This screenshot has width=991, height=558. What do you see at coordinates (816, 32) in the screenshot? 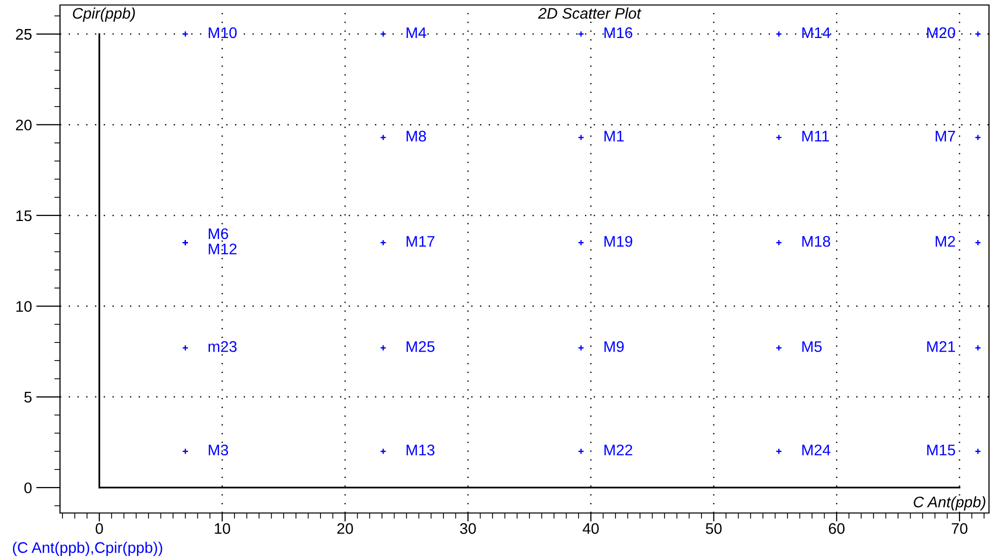
I see `annotation: M14` at bounding box center [816, 32].